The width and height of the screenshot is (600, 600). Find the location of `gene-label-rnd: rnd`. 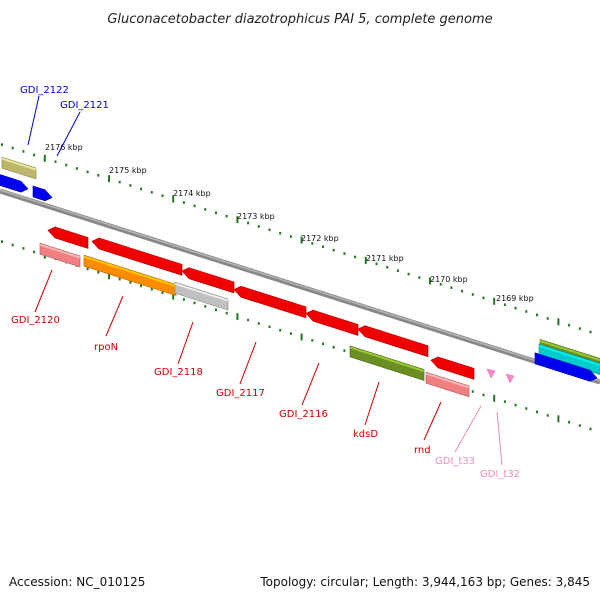

gene-label-rnd: rnd is located at coordinates (422, 450).